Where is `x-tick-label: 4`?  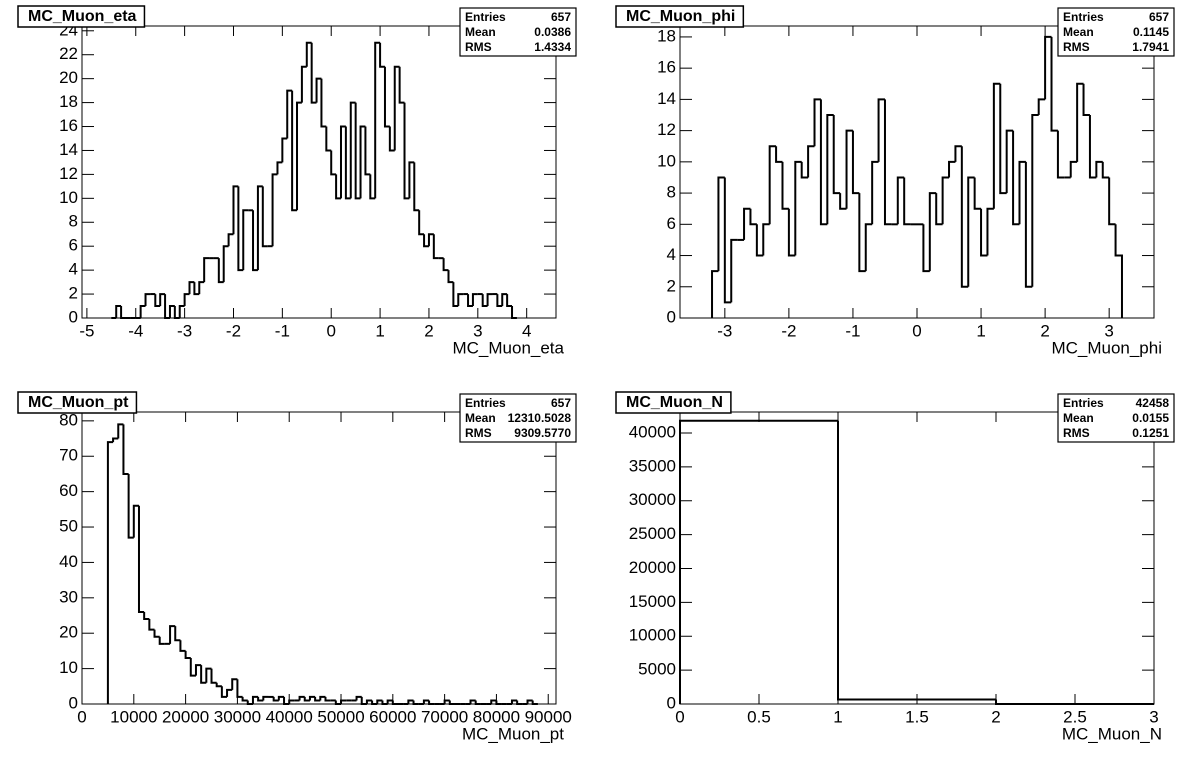
x-tick-label: 4 is located at coordinates (526, 330).